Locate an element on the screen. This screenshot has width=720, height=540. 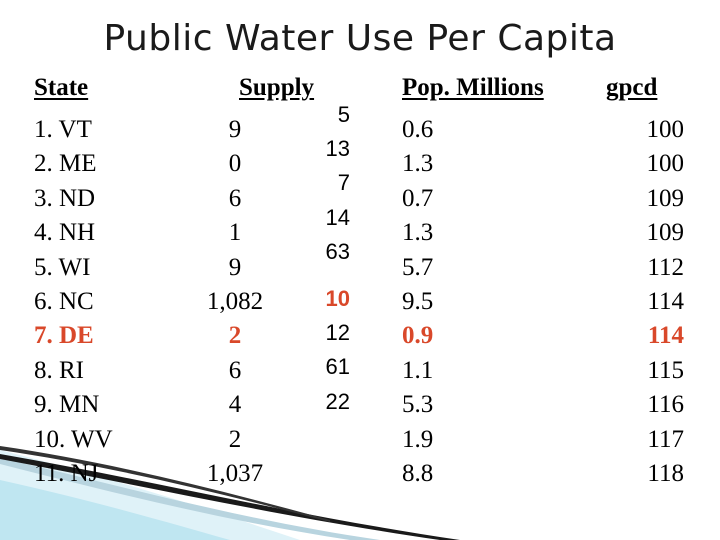
gpcd-cell: 117 is located at coordinates (665, 439).